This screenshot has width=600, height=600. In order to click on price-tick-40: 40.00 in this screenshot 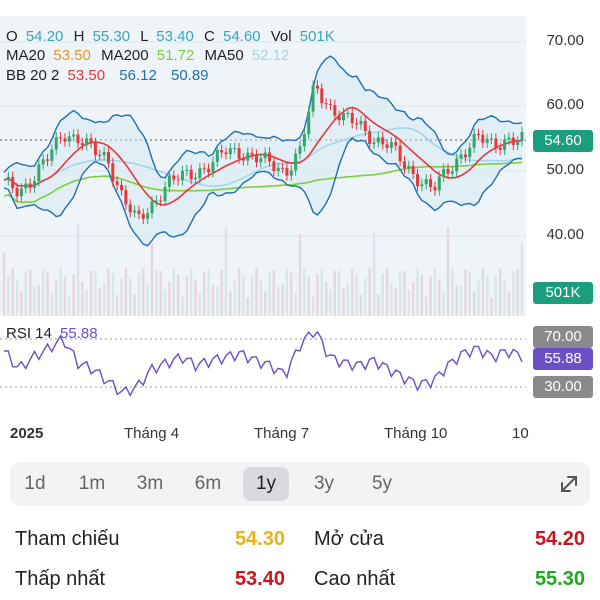, I will do `click(565, 234)`.